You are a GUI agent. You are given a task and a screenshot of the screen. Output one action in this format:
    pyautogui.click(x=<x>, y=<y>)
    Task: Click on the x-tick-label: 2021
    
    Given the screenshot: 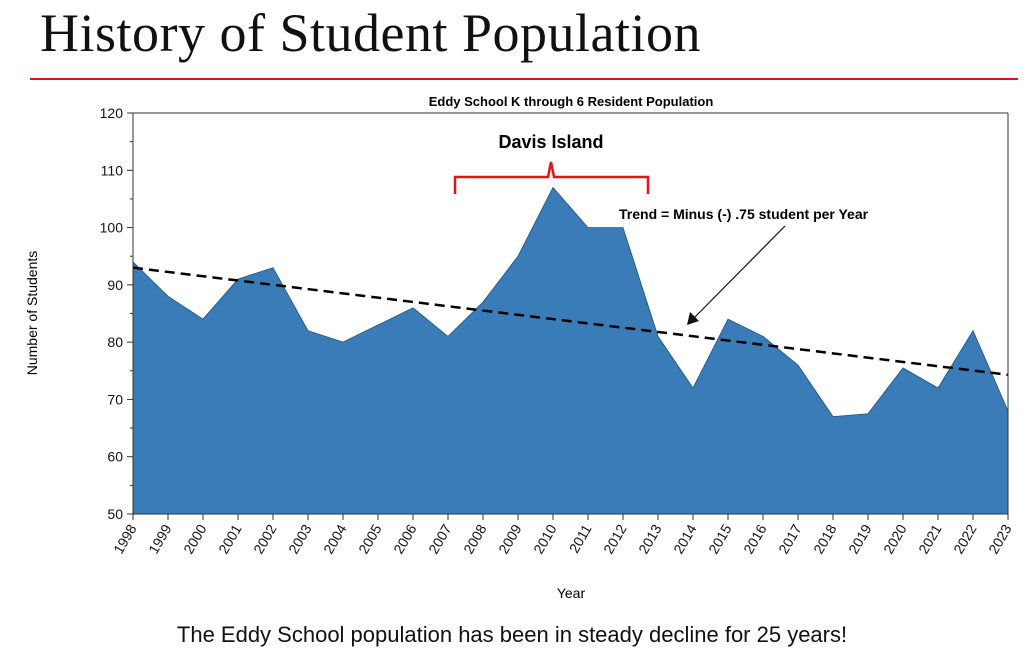 What is the action you would take?
    pyautogui.click(x=930, y=538)
    